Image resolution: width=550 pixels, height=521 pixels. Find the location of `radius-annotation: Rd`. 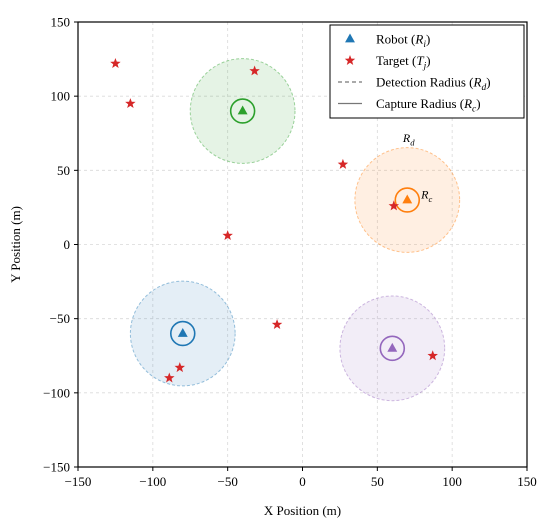

radius-annotation: Rd is located at coordinates (408, 139).